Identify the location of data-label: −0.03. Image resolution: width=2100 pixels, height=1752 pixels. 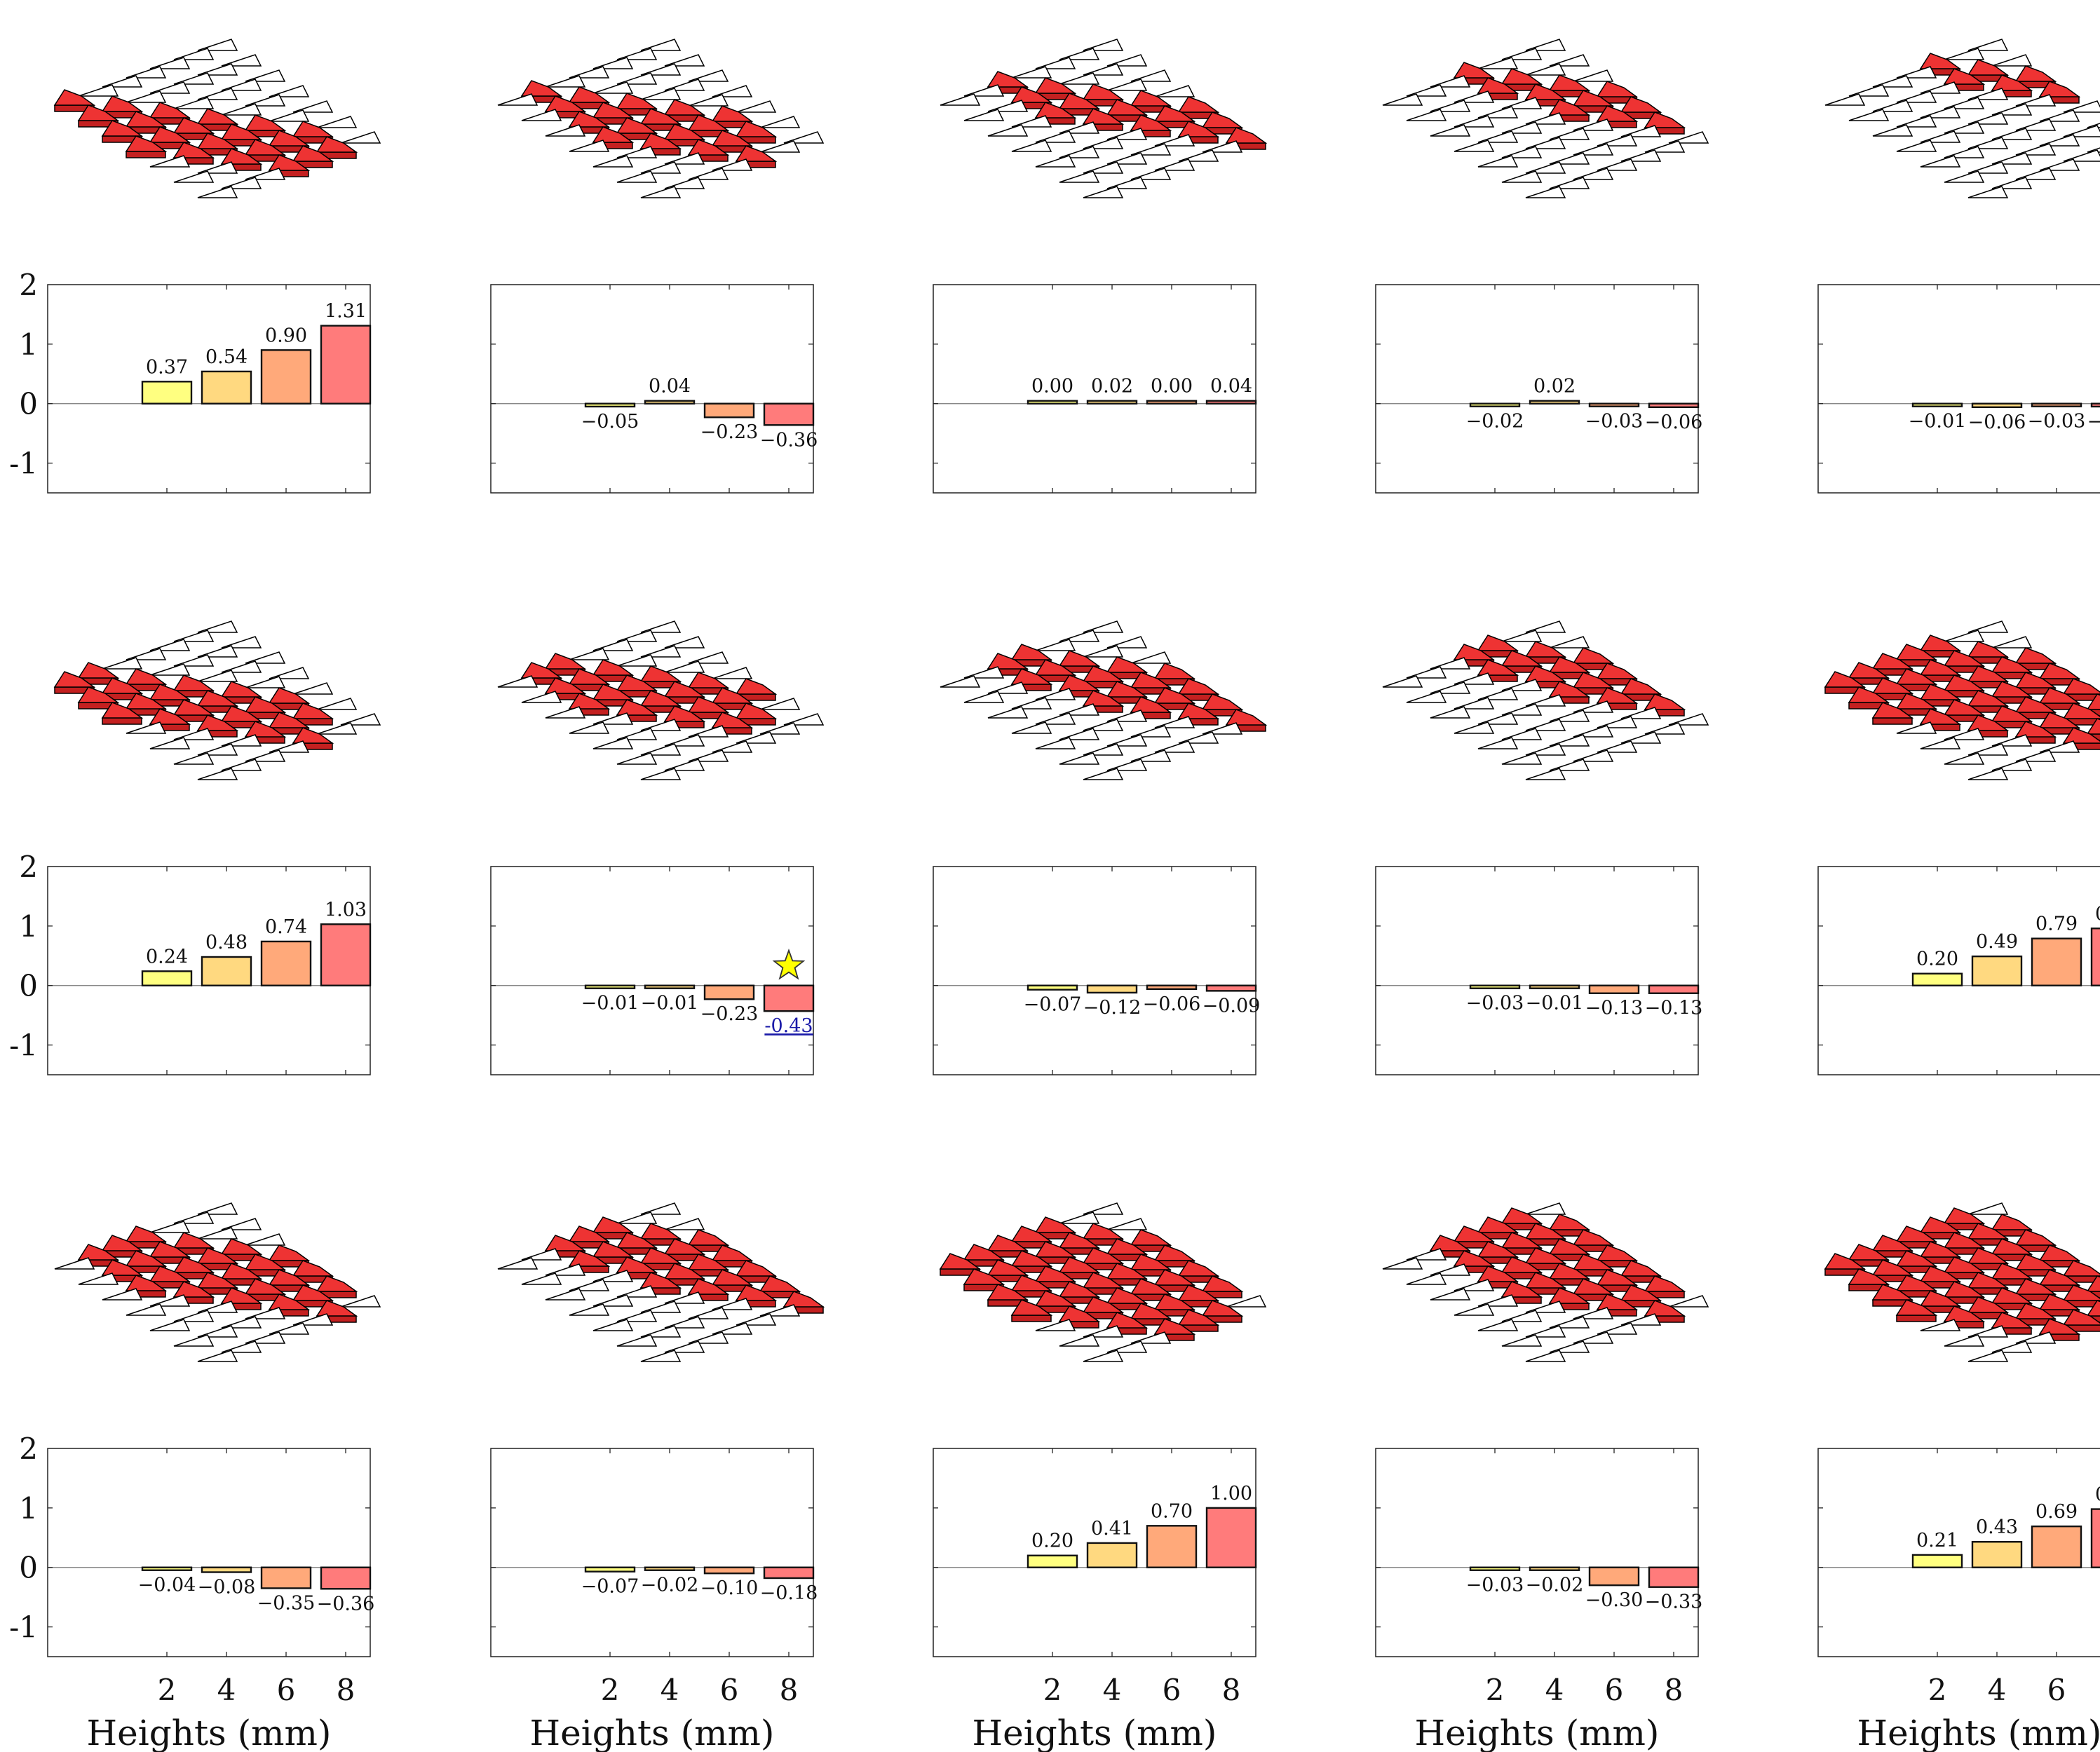
(1495, 1004).